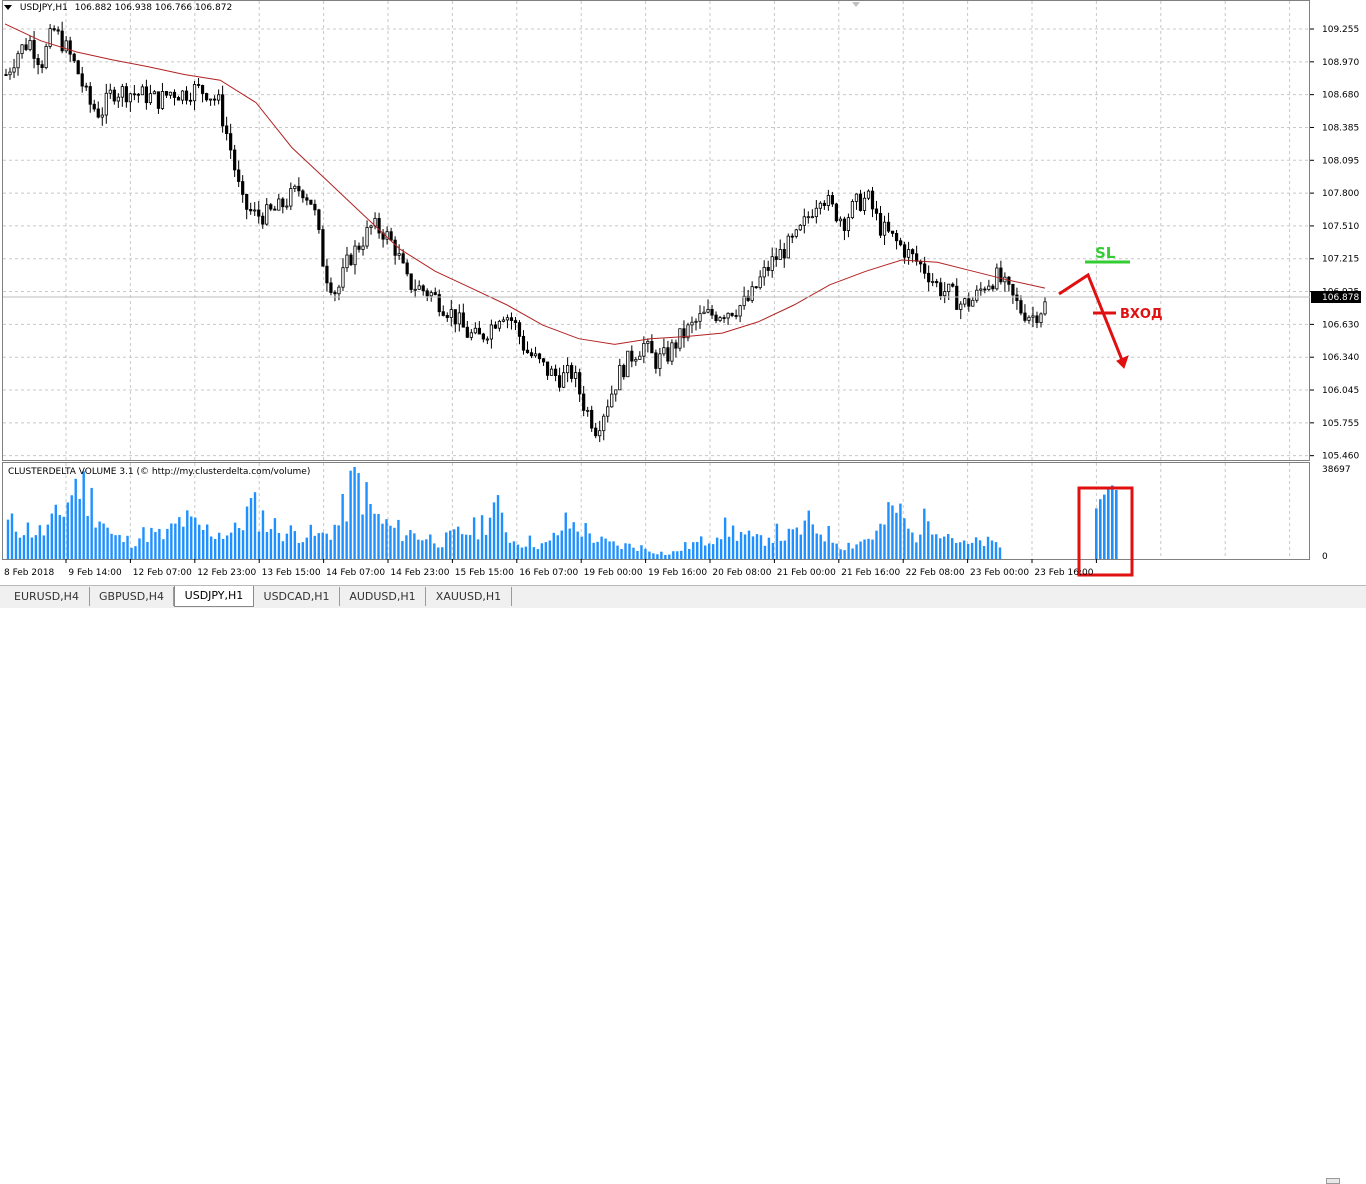 The width and height of the screenshot is (1366, 1184). I want to click on tab-usdcad: USDCAD,H1, so click(297, 596).